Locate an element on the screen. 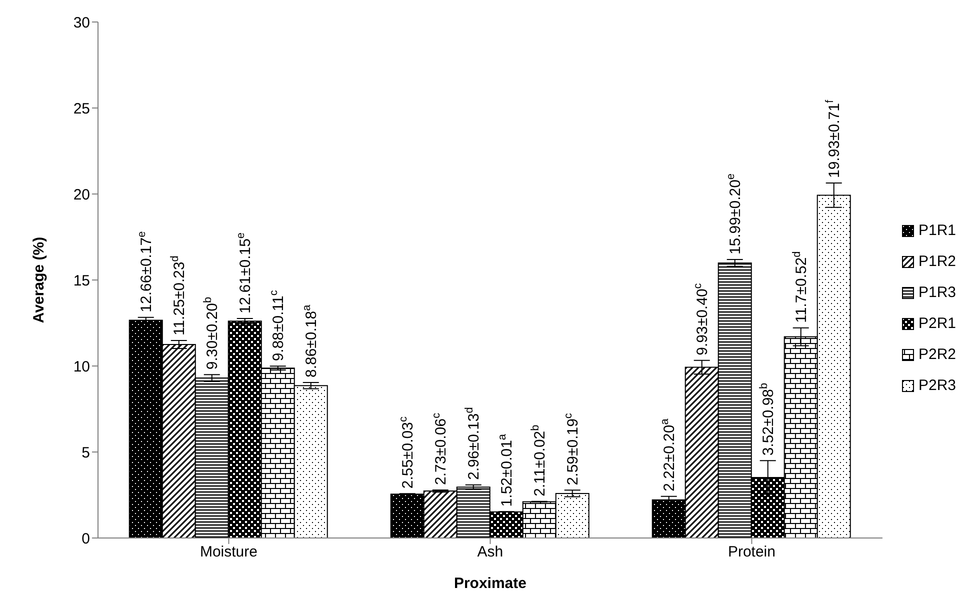  legend-label: P2R1 is located at coordinates (937, 323).